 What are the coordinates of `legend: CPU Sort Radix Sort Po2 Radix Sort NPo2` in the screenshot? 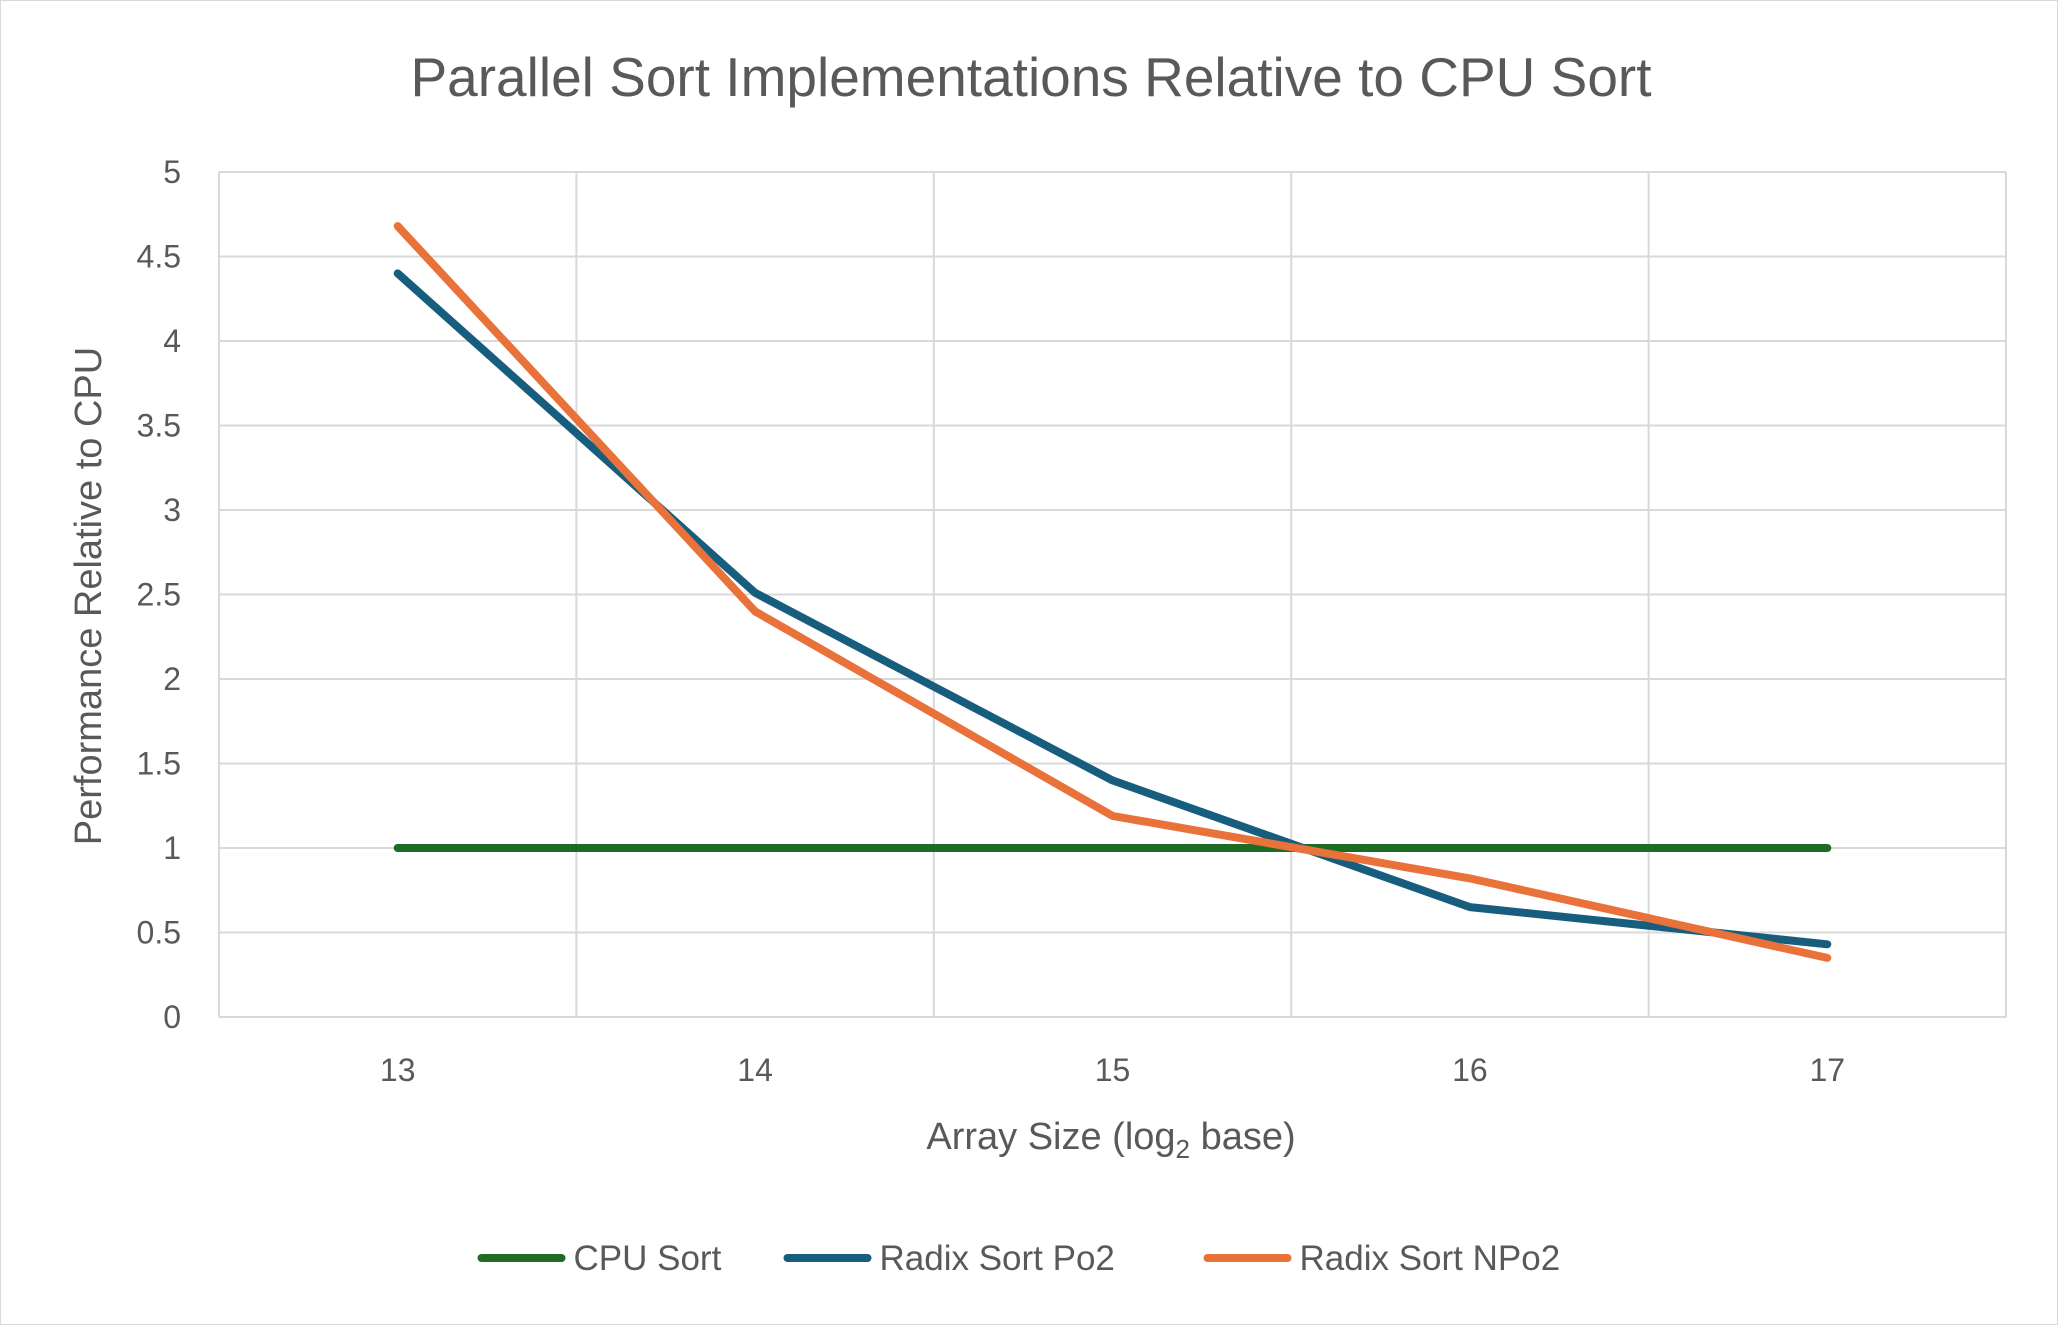 It's located at (1019, 1258).